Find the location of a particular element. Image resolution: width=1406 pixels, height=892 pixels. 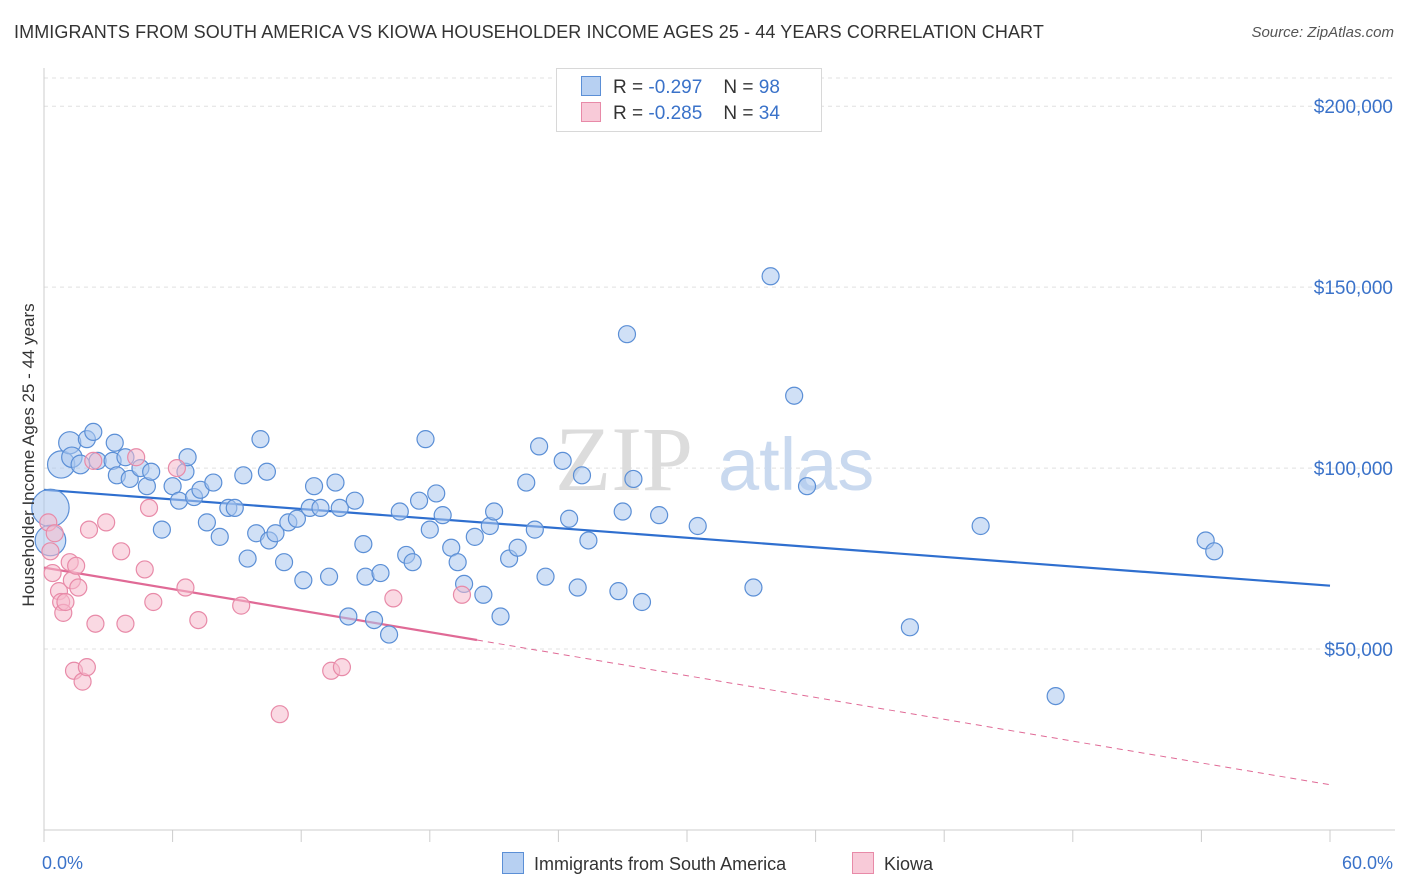

watermark: ZIP atlas is located at coordinates (714, 459).